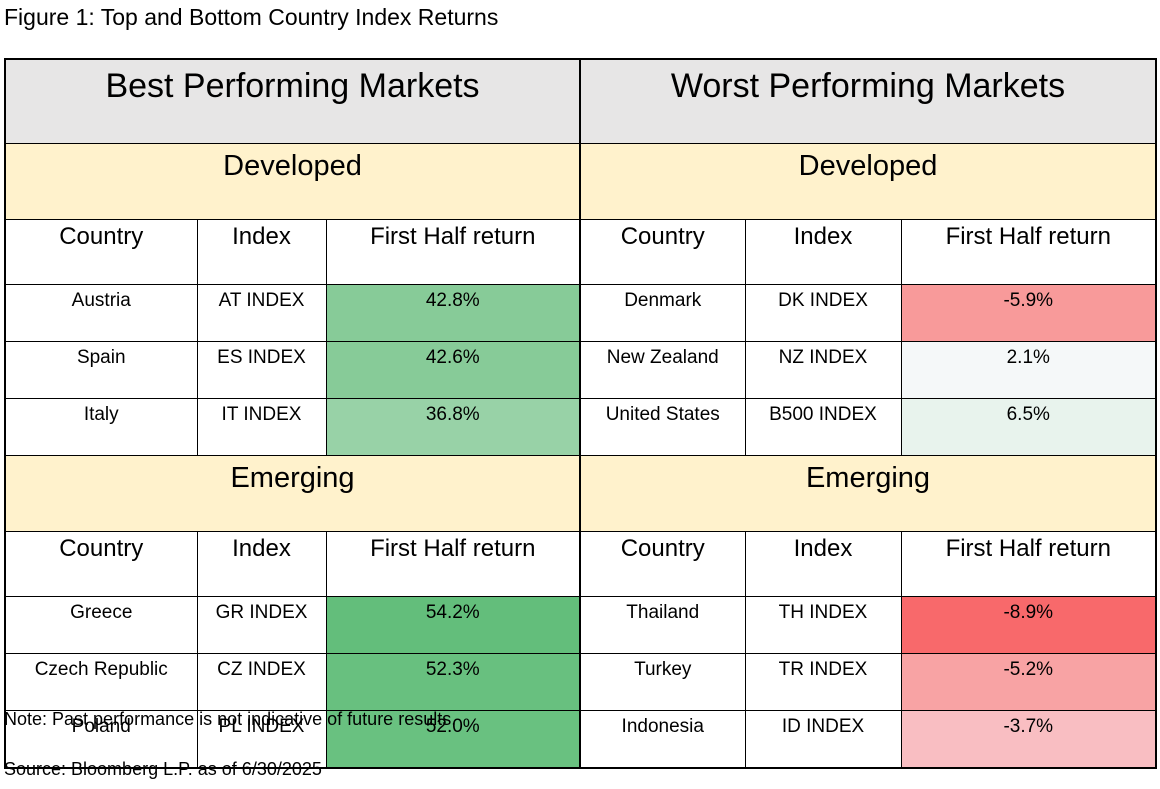 The height and width of the screenshot is (789, 1160). What do you see at coordinates (662, 564) in the screenshot?
I see `worst-emerging-country-column-header: Country` at bounding box center [662, 564].